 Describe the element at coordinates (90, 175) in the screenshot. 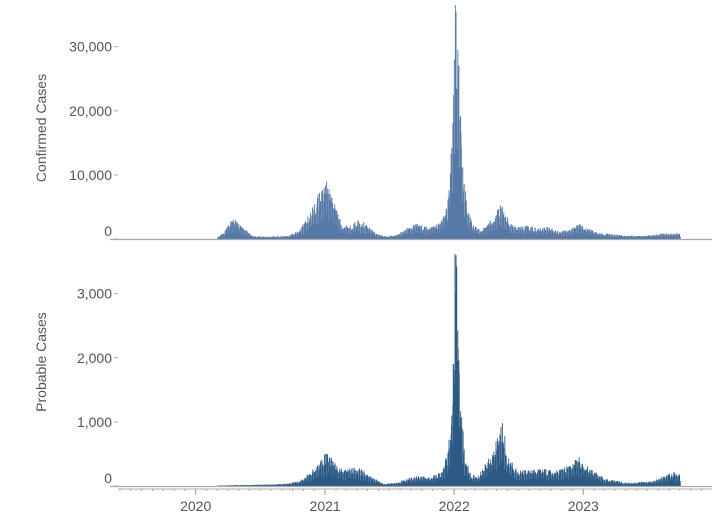

I see `y-tick-label: 10,000` at that location.